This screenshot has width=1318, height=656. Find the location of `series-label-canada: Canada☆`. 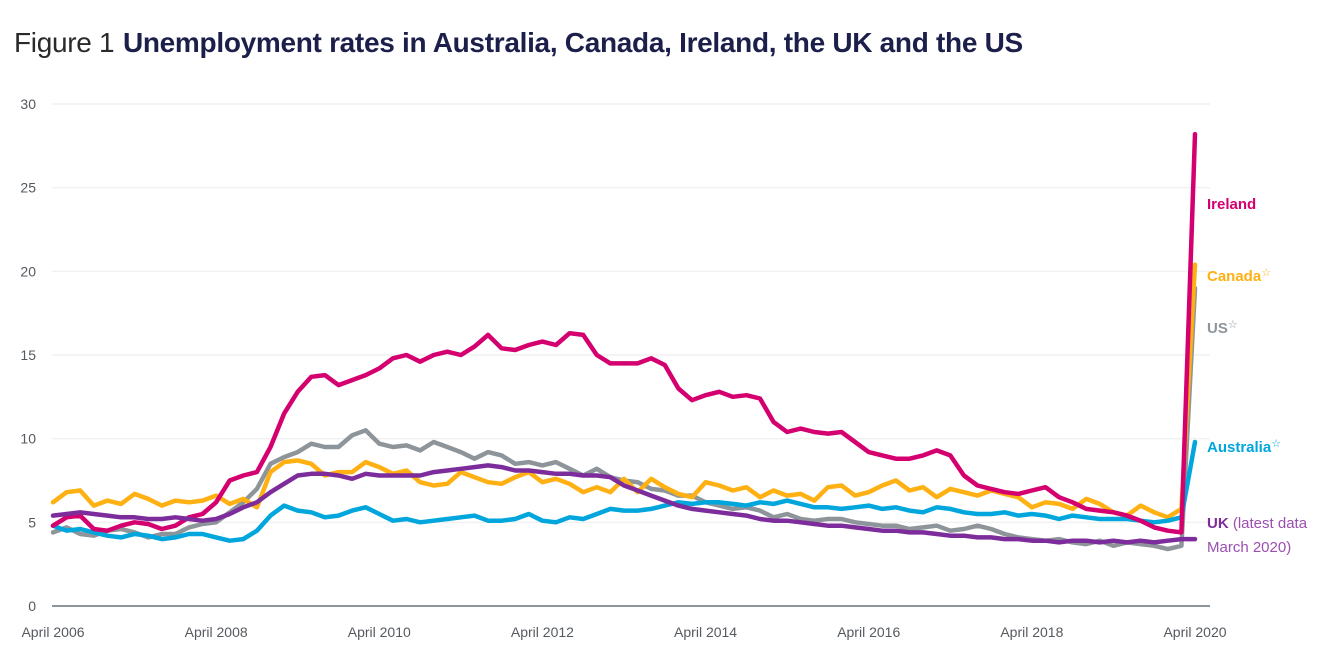

series-label-canada: Canada☆ is located at coordinates (1239, 276).